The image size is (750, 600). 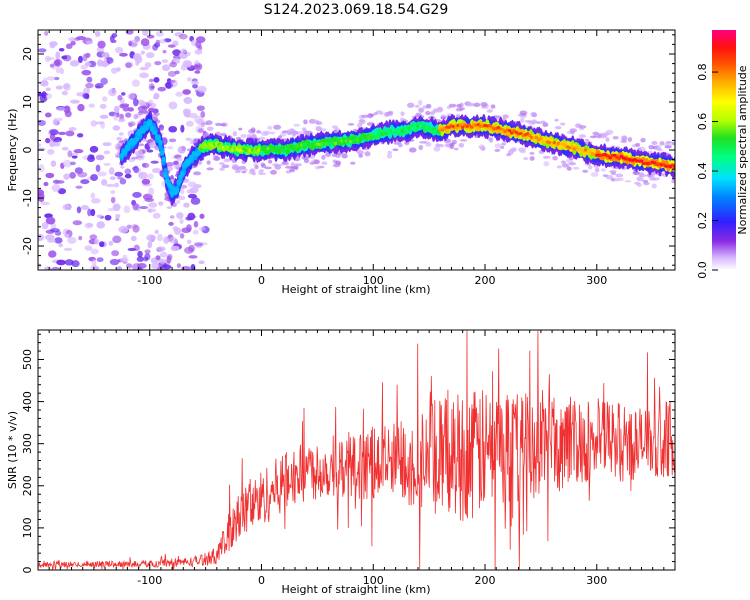 I want to click on spectrogram-ridge-cell, so click(x=199, y=152).